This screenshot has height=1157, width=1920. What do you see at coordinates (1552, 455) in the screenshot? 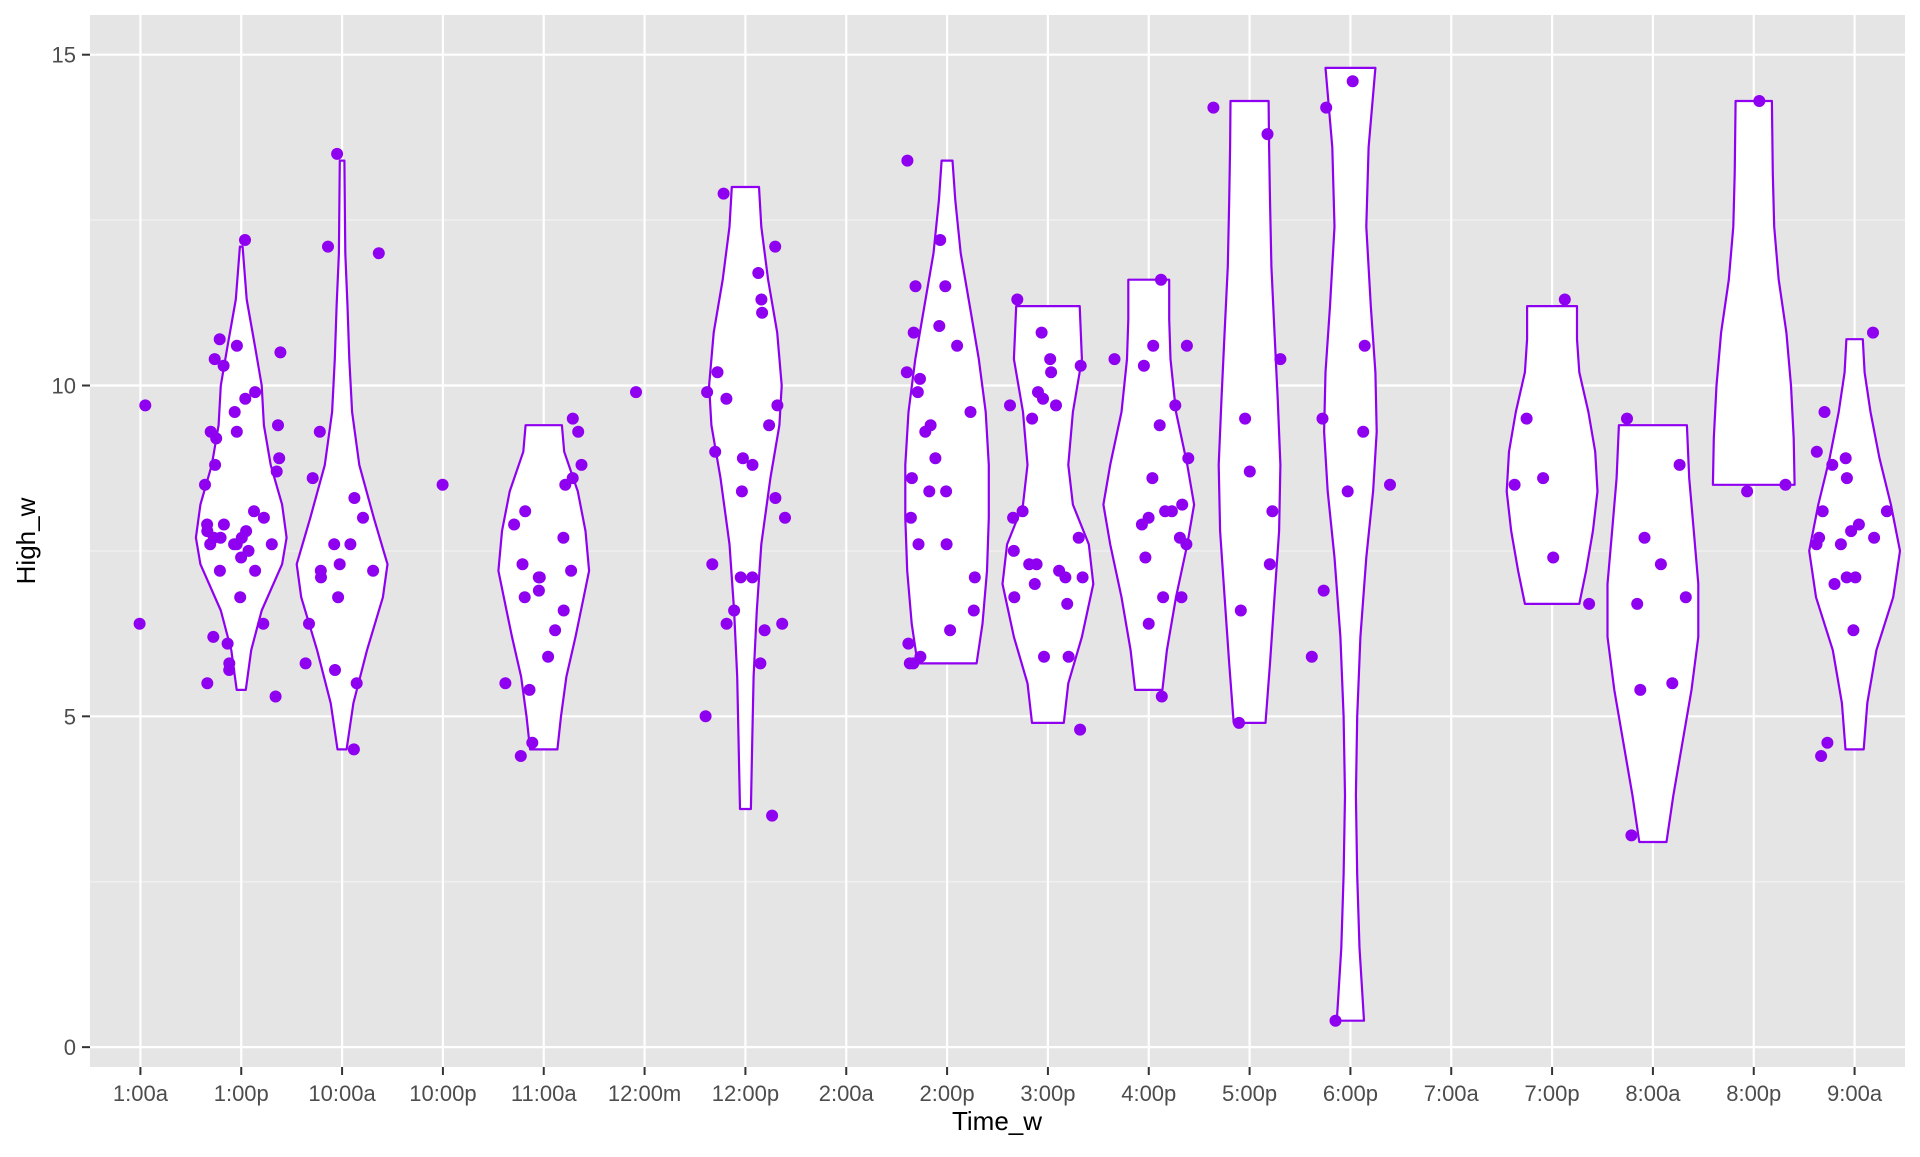
I see `violin-7:00p` at bounding box center [1552, 455].